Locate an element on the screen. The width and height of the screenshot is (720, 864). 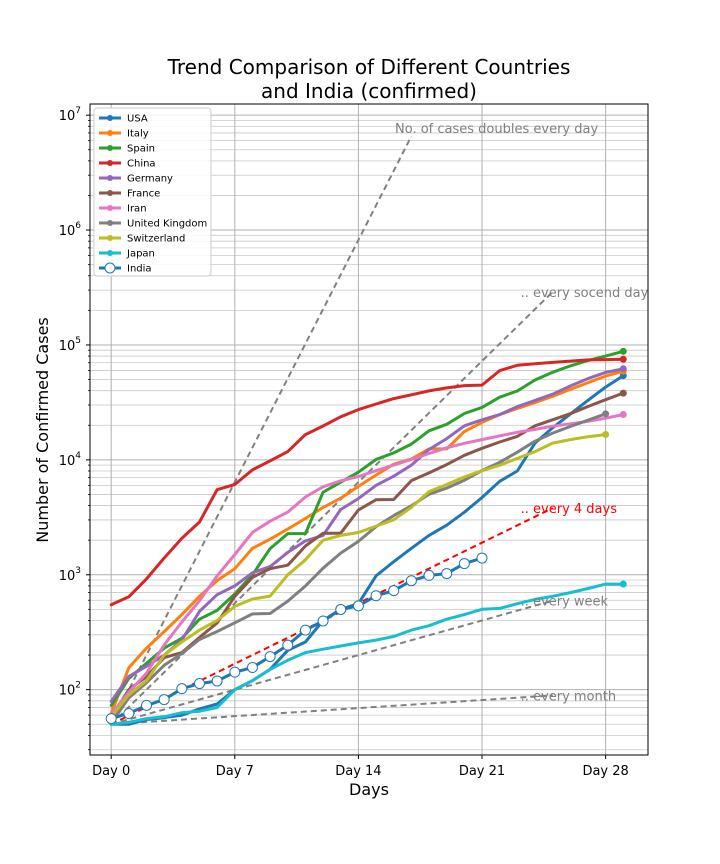
y-axis: 10² 10³ 10⁴ 10⁵ 10⁶ 10⁷ is located at coordinates (74, 428).